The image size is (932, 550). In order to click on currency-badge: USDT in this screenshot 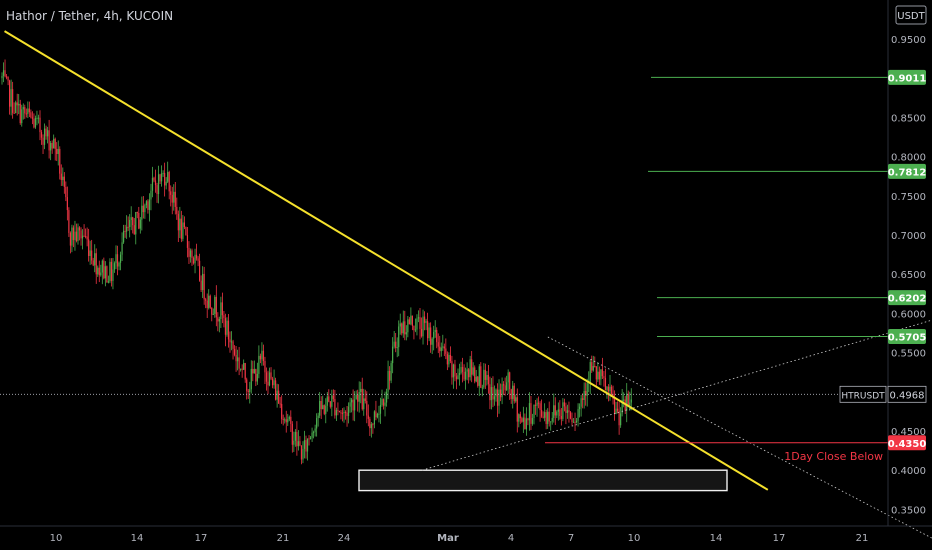, I will do `click(911, 15)`.